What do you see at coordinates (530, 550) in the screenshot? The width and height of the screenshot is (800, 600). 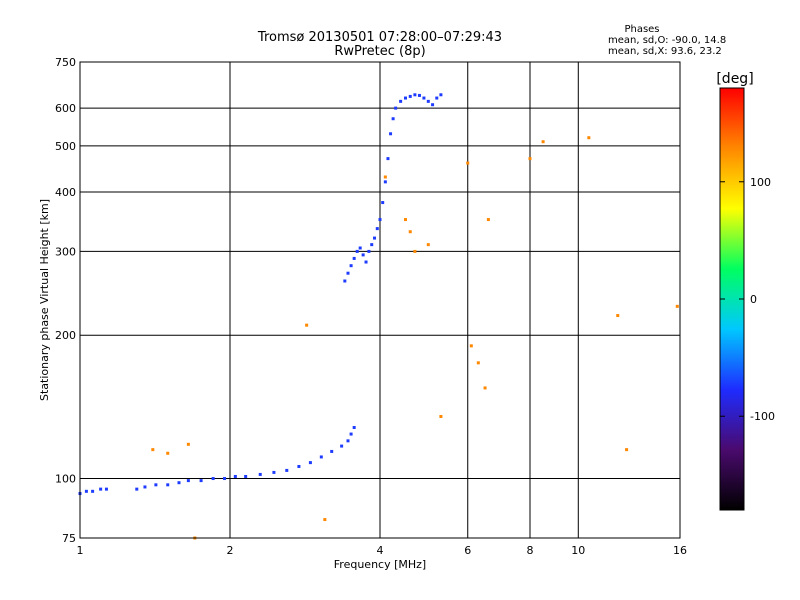 I see `x-tick-label: 8` at bounding box center [530, 550].